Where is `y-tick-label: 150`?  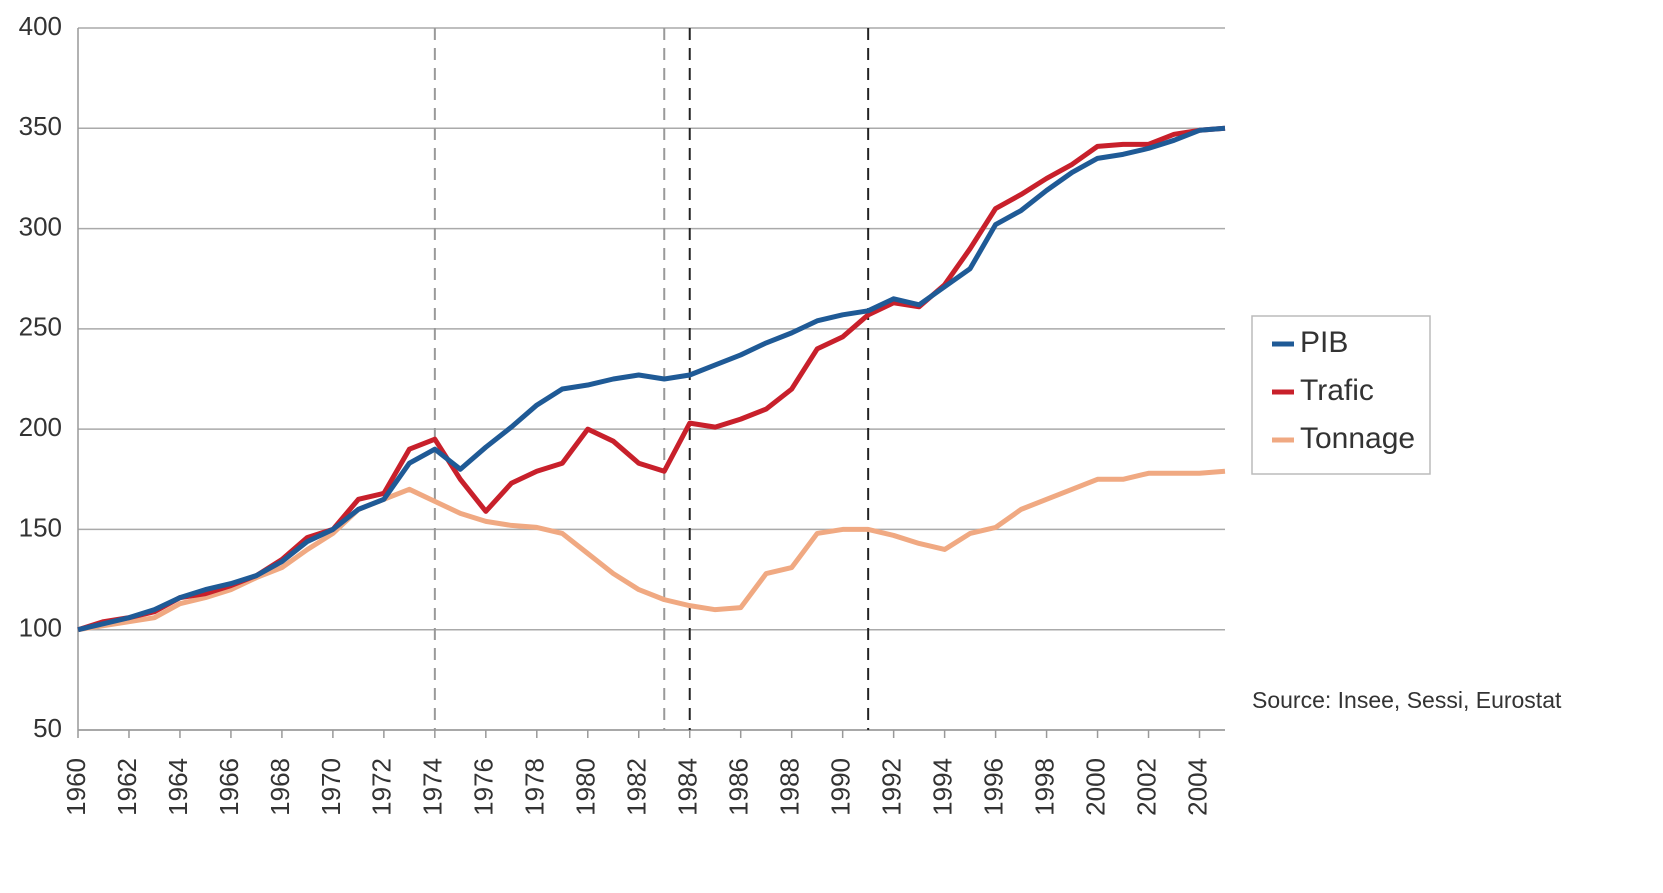 y-tick-label: 150 is located at coordinates (40, 527).